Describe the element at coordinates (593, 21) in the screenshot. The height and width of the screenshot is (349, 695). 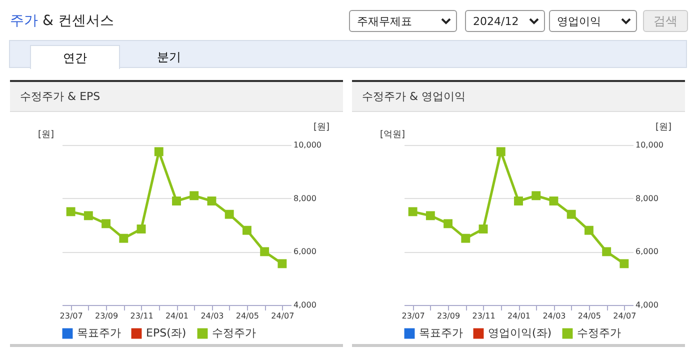
I see `dropdown: 영업이익` at that location.